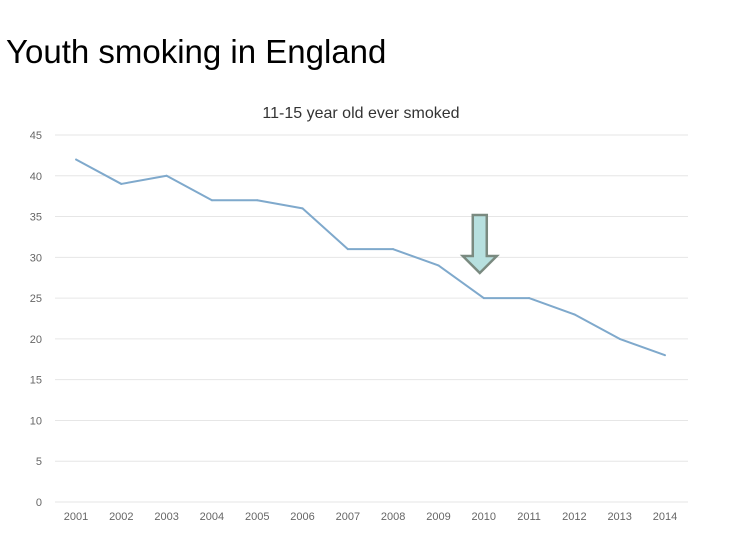  Describe the element at coordinates (36, 177) in the screenshot. I see `y-tick-label: 40` at that location.